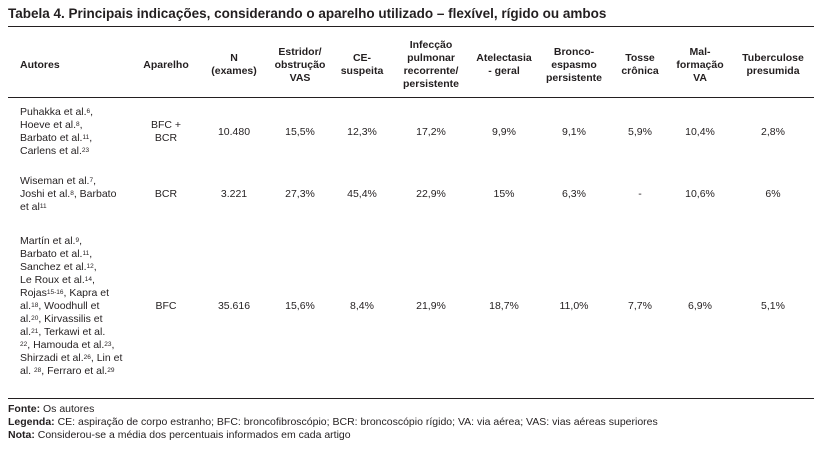  I want to click on value-cell: 7,7%, so click(640, 305).